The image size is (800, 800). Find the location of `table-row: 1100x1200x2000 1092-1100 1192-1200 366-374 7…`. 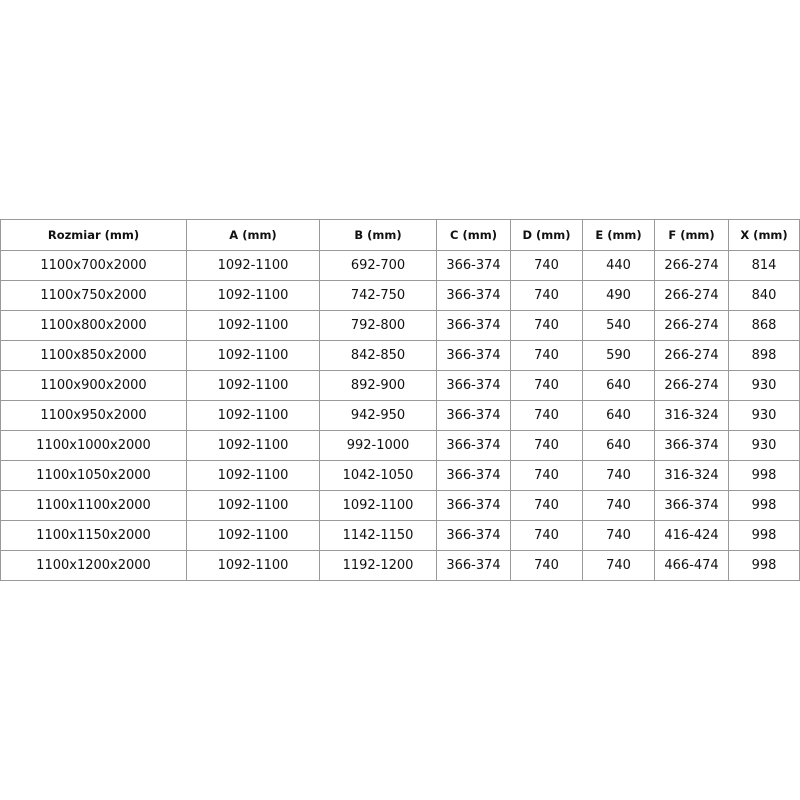

table-row: 1100x1200x2000 1092-1100 1192-1200 366-374 7… is located at coordinates (400, 565).